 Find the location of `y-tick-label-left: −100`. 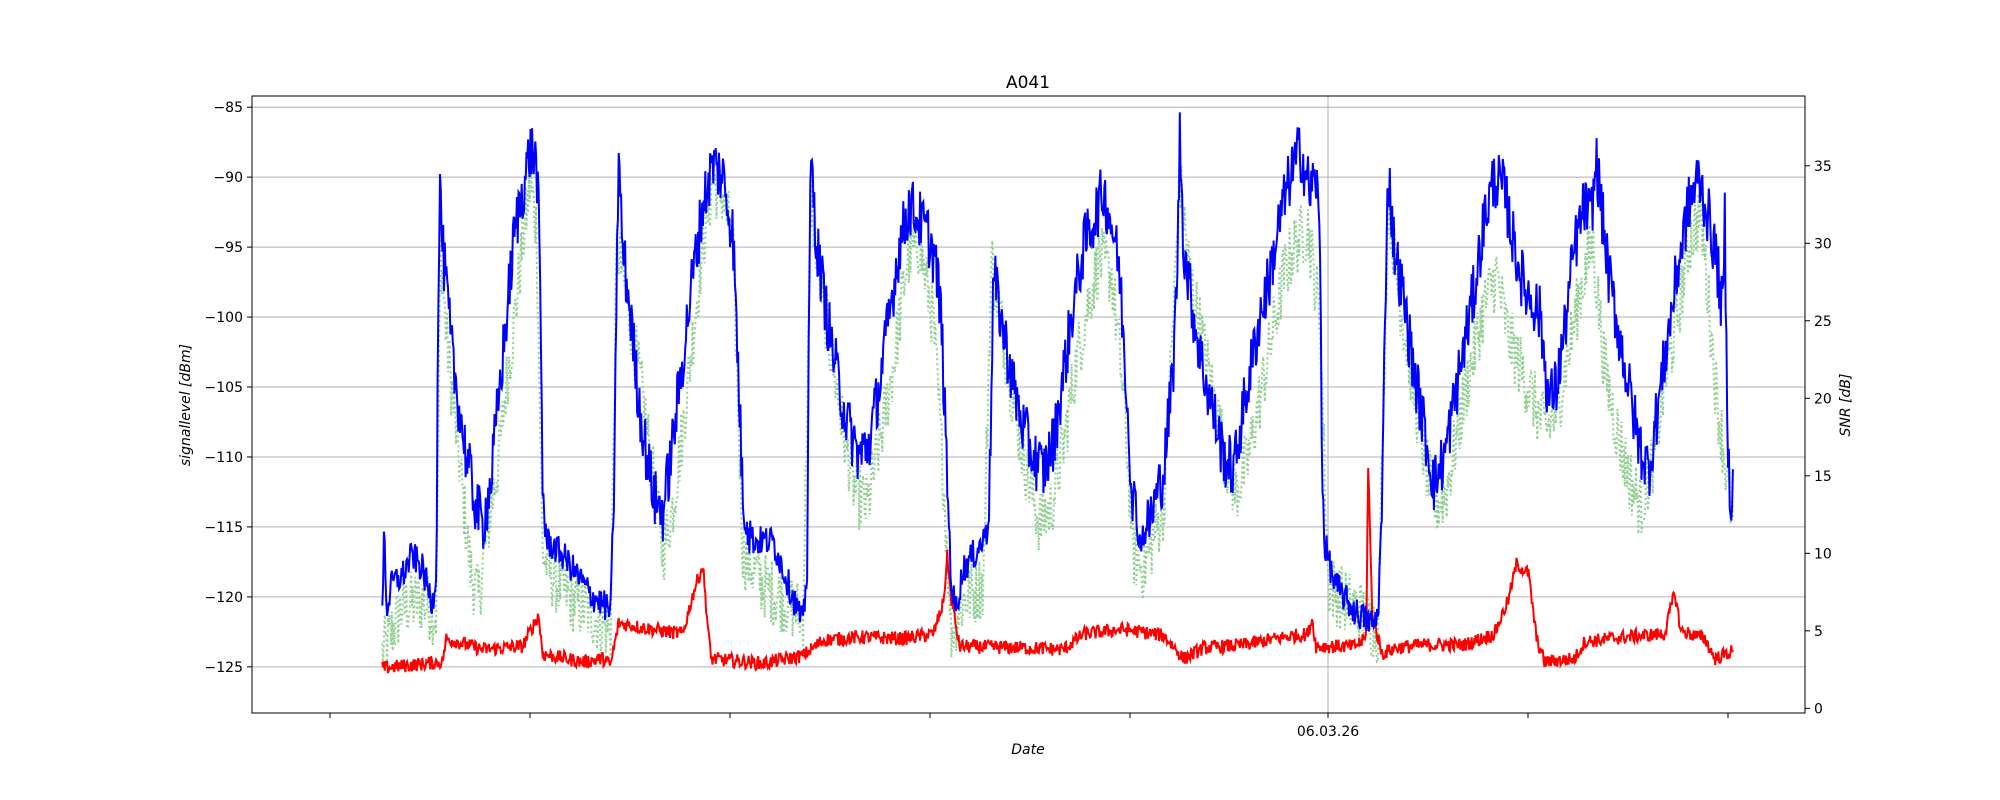

y-tick-label-left: −100 is located at coordinates (224, 318).